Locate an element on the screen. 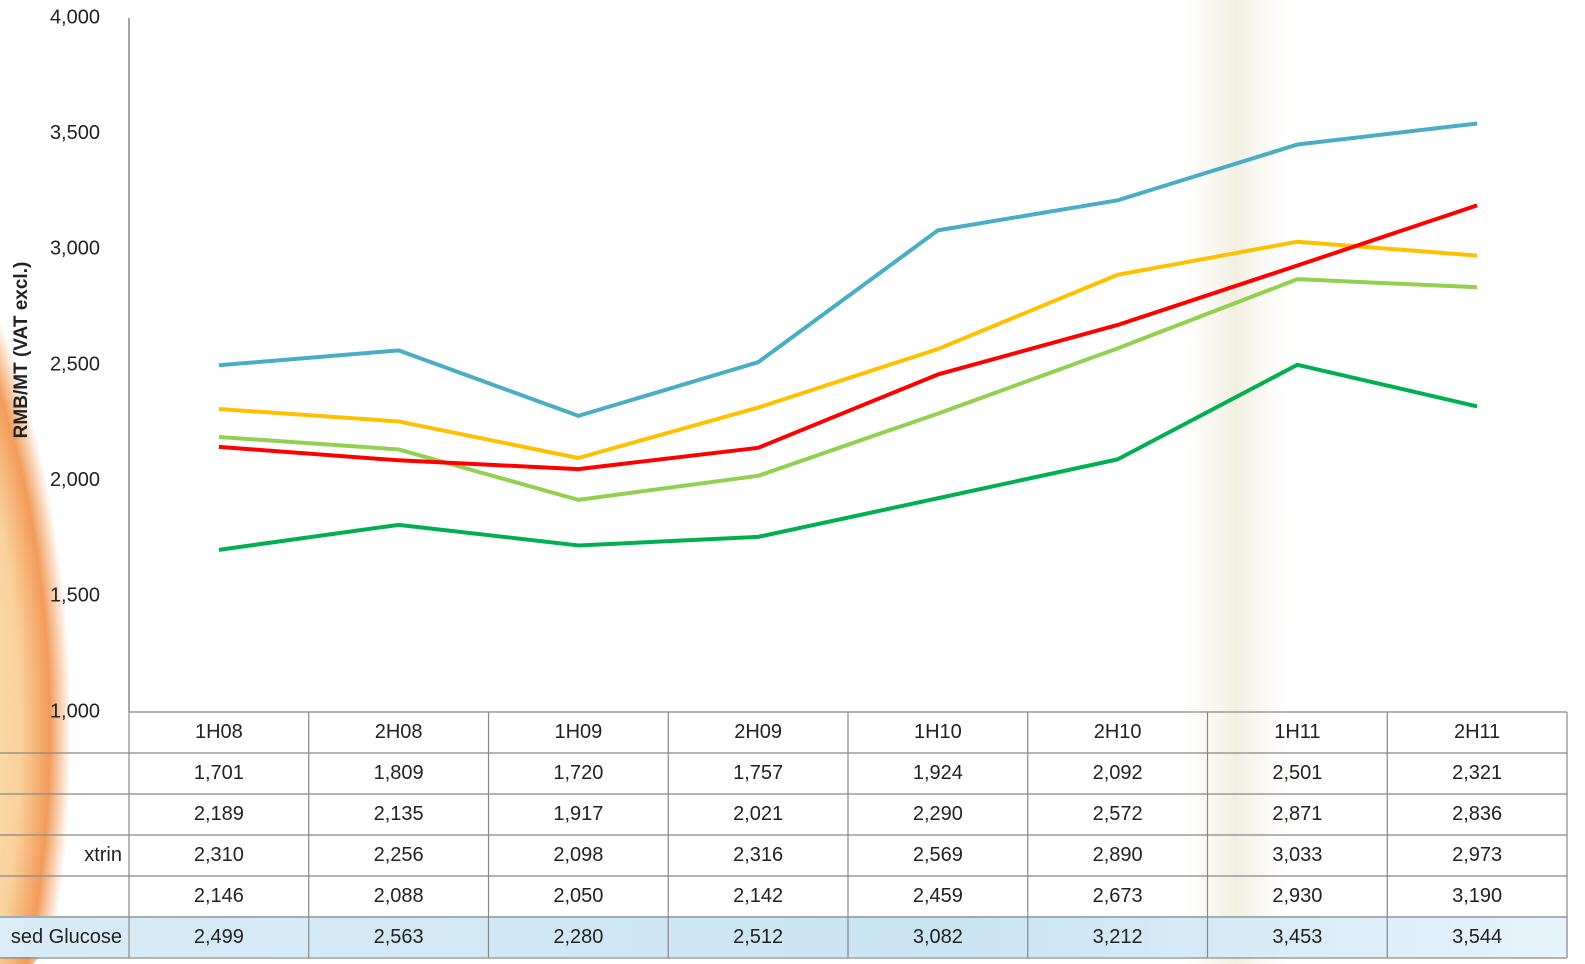 The width and height of the screenshot is (1585, 964). y-tick-label: 3,500 is located at coordinates (75, 133).